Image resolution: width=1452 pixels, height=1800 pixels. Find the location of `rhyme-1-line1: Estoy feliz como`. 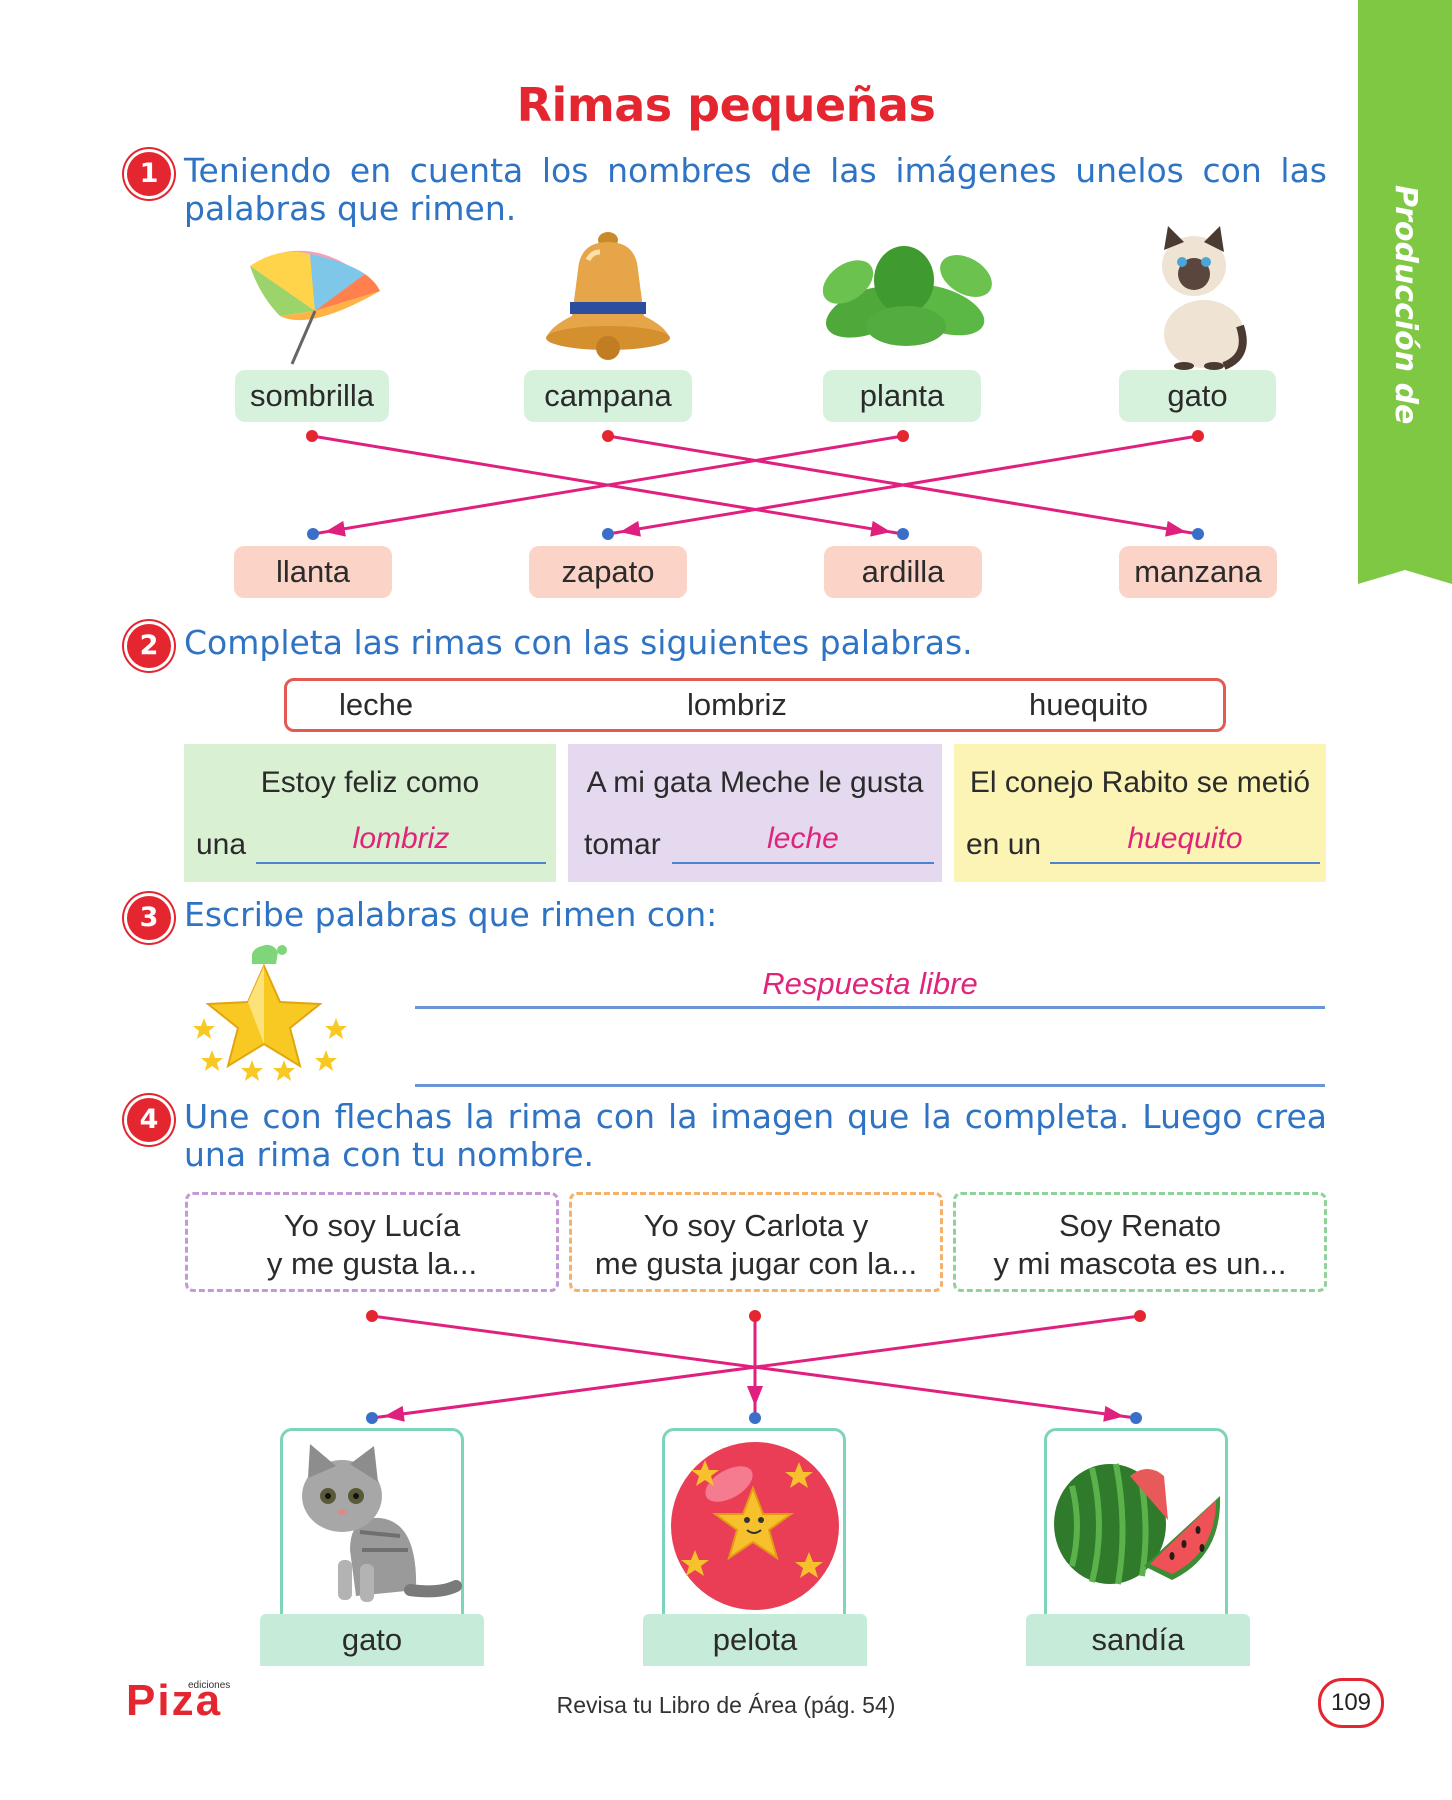

rhyme-1-line1: Estoy feliz como is located at coordinates (370, 782).